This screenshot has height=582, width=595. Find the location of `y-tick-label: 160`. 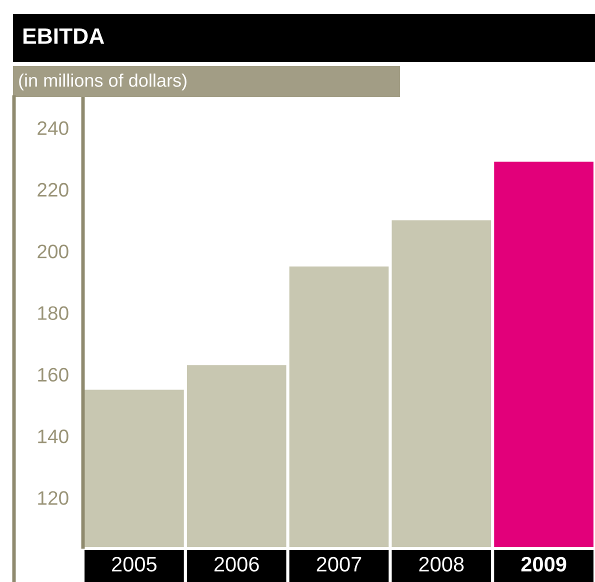

y-tick-label: 160 is located at coordinates (53, 375).